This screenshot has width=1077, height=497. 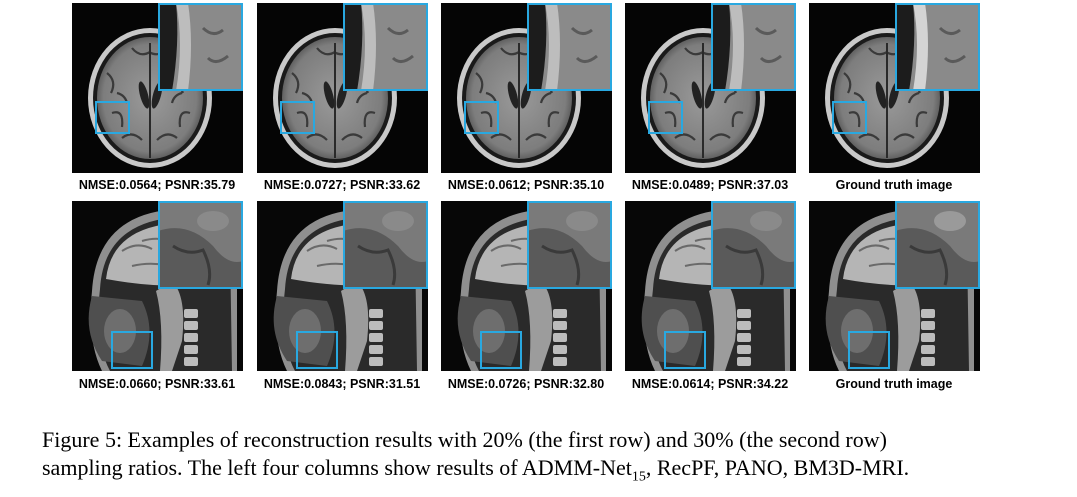 I want to click on axial-caption-1: NMSE:0.0564; PSNR:35.79, so click(x=157, y=185).